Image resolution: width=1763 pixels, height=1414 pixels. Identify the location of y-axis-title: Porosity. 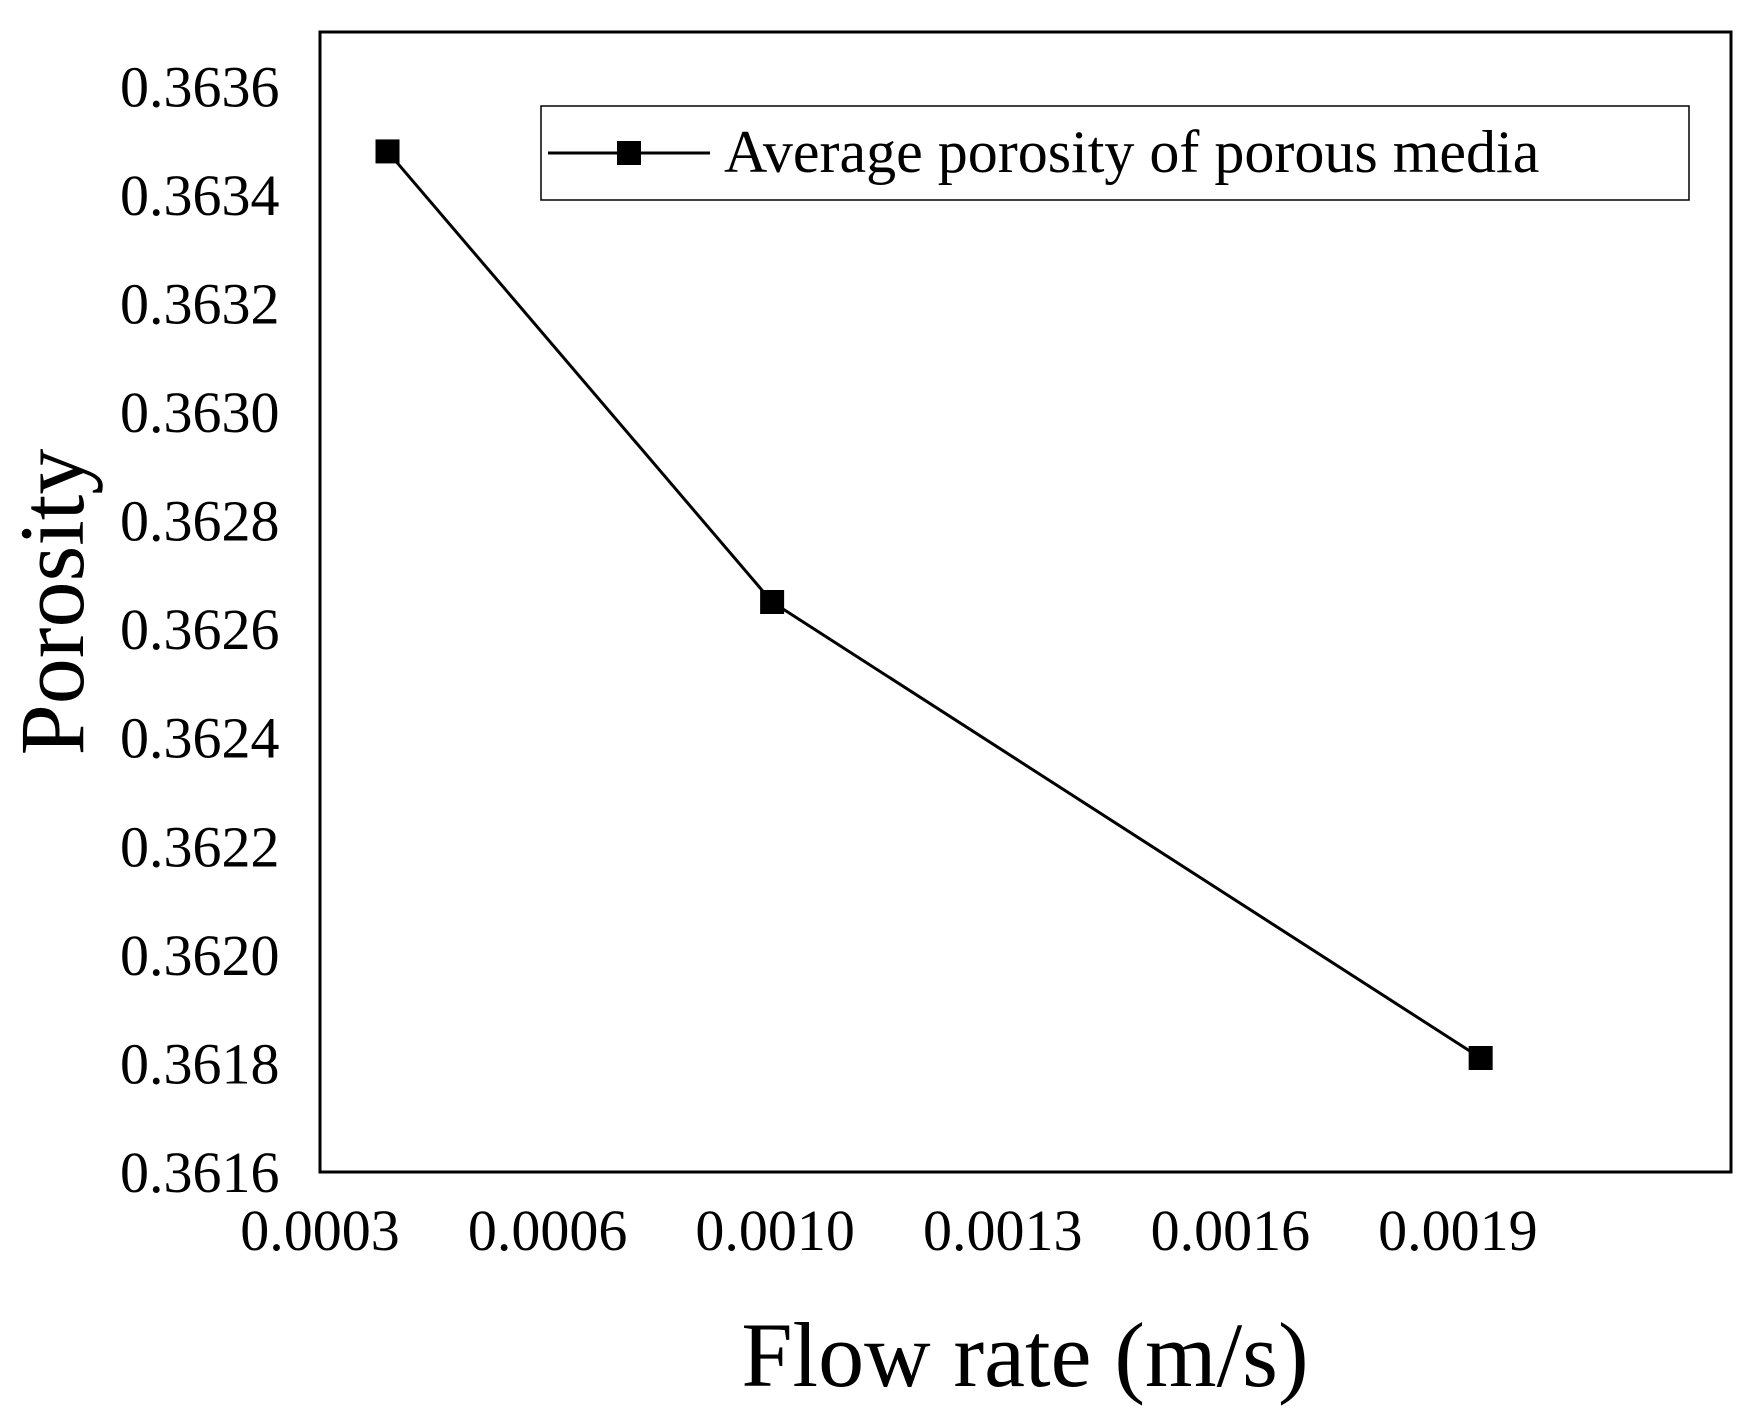
(52, 602).